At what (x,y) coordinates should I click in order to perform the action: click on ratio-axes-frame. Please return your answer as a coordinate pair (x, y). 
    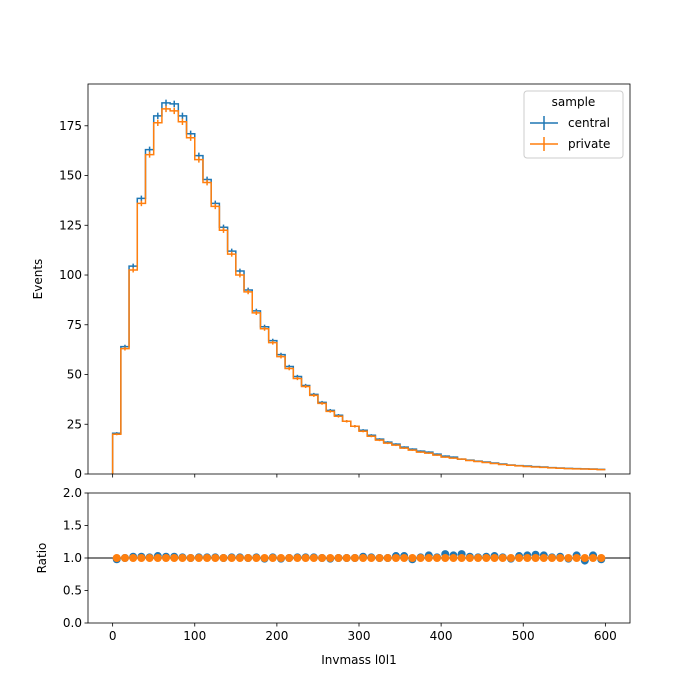
    Looking at the image, I should click on (359, 558).